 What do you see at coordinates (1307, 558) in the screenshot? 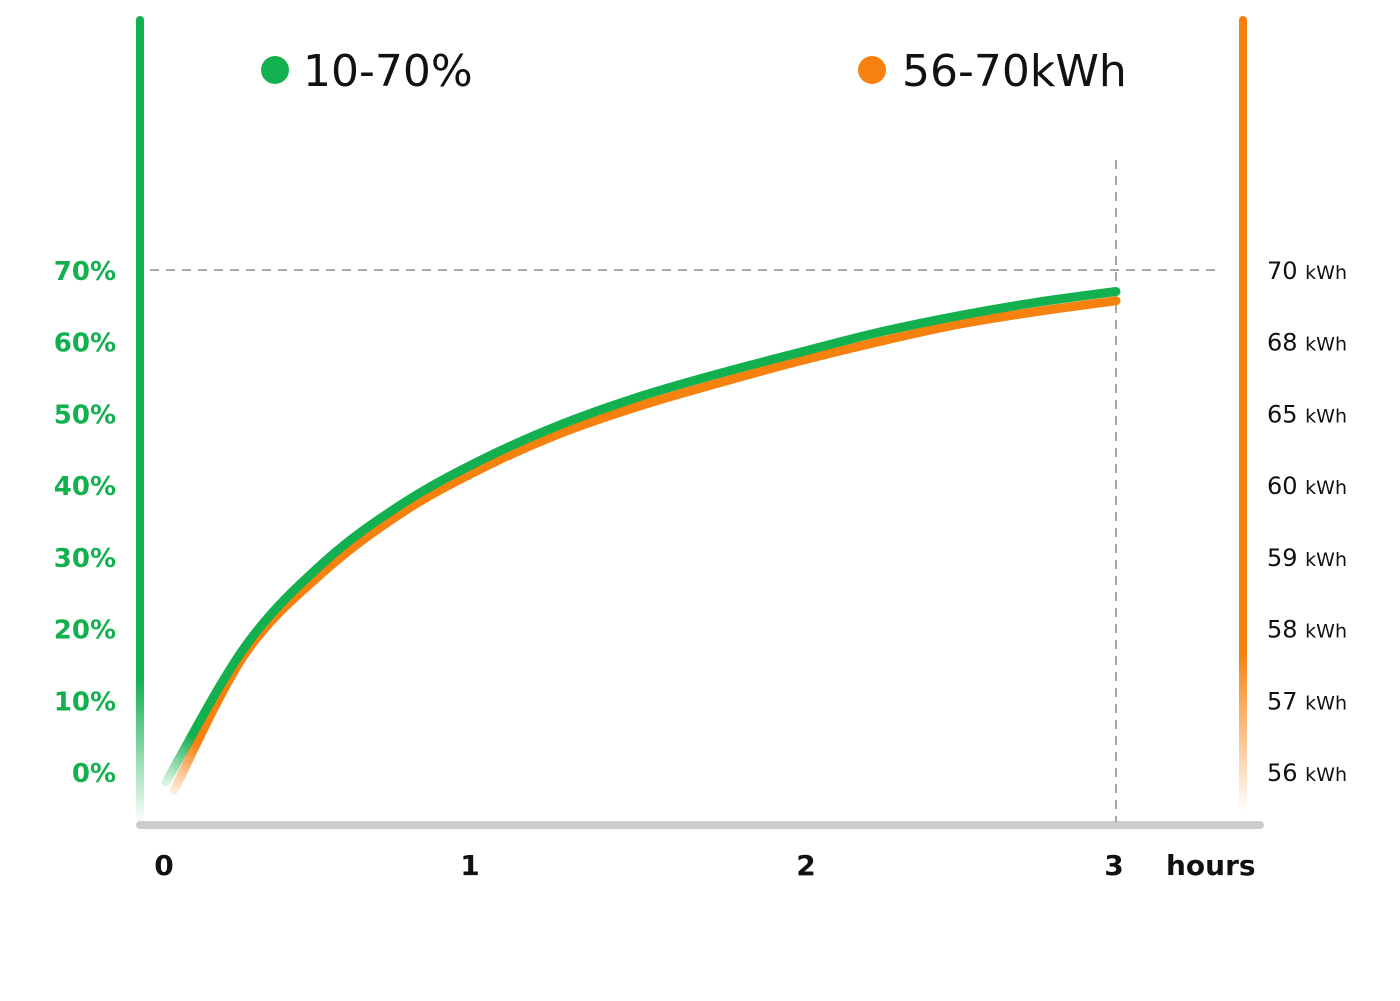
I see `y-right-tick-label: 59 kWh` at bounding box center [1307, 558].